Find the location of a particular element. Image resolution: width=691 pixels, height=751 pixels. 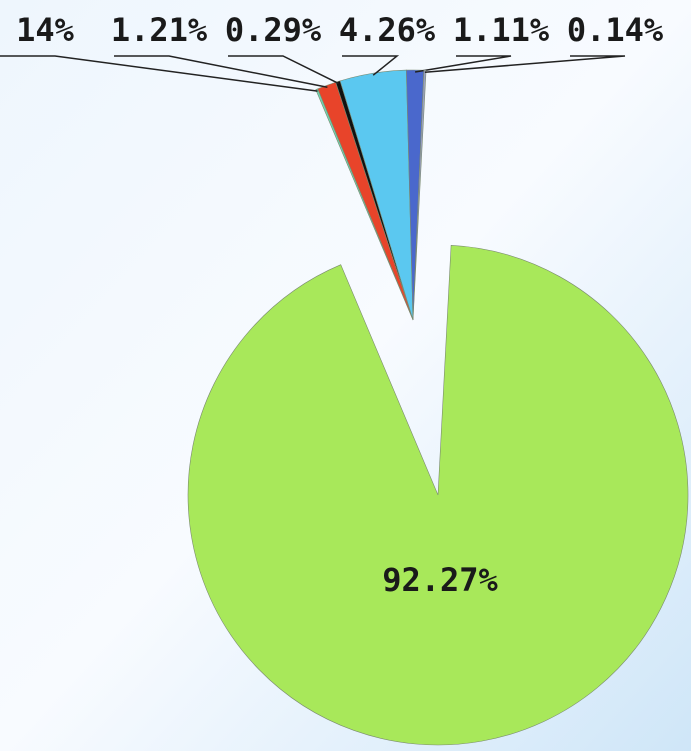

data-label: 0.14% is located at coordinates (615, 30).